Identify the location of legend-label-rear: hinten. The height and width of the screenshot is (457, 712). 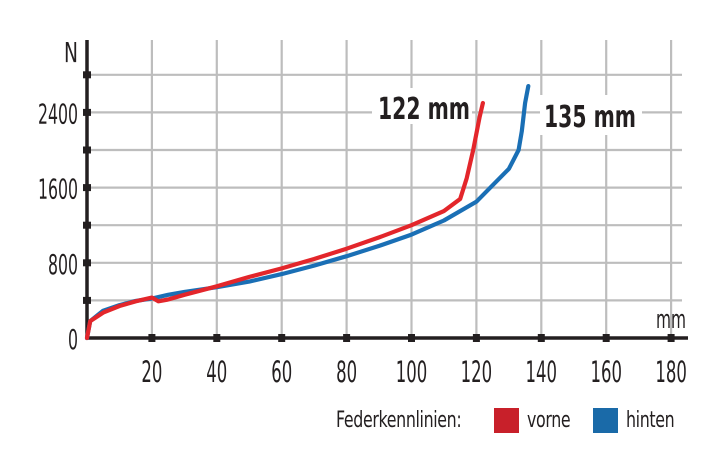
(650, 420).